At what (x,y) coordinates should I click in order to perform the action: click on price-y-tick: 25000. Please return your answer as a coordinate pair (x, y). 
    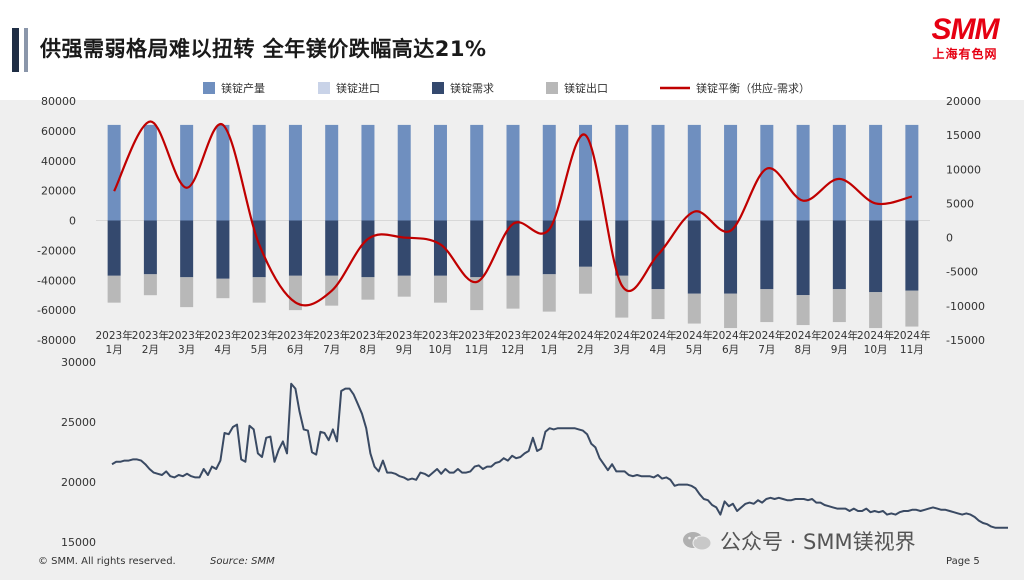
    Looking at the image, I should click on (78, 422).